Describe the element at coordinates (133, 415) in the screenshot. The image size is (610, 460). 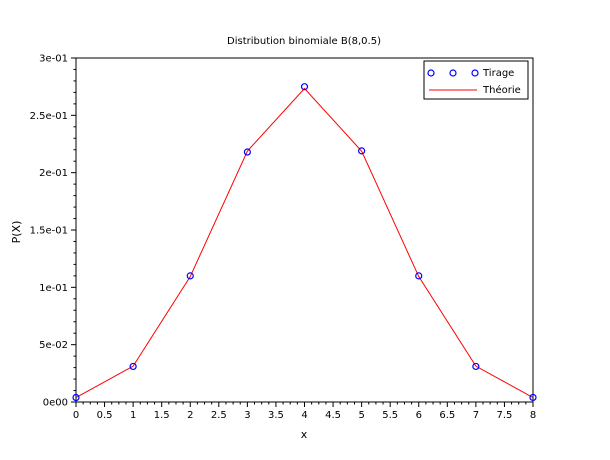
I see `x-tick-label: 1` at that location.